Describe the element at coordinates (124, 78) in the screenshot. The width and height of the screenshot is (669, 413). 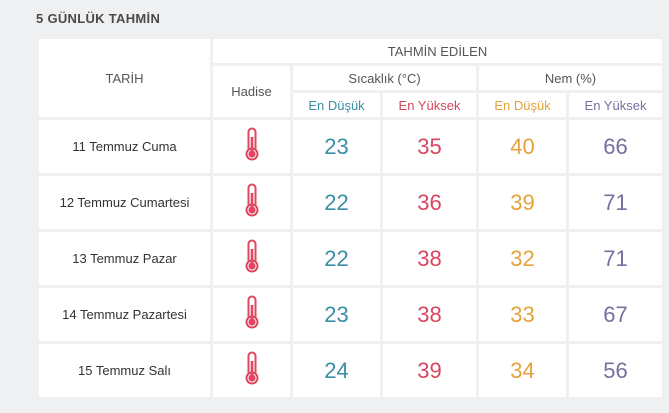
I see `header-date: TARİH` at that location.